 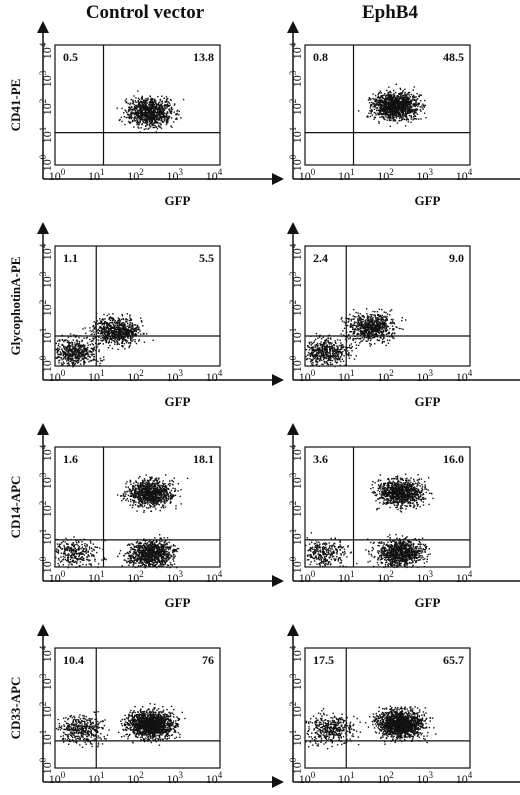 What do you see at coordinates (46, 50) in the screenshot?
I see `y-tick-label: 10⁴` at bounding box center [46, 50].